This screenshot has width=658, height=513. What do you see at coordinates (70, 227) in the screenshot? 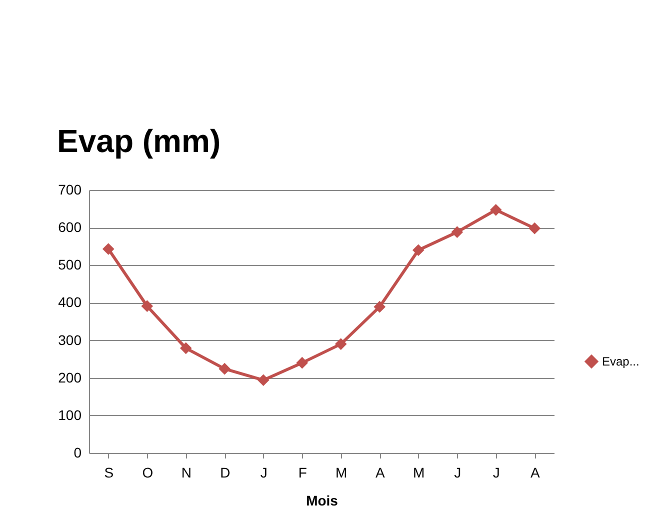
I see `y-tick-label: 600` at bounding box center [70, 227].